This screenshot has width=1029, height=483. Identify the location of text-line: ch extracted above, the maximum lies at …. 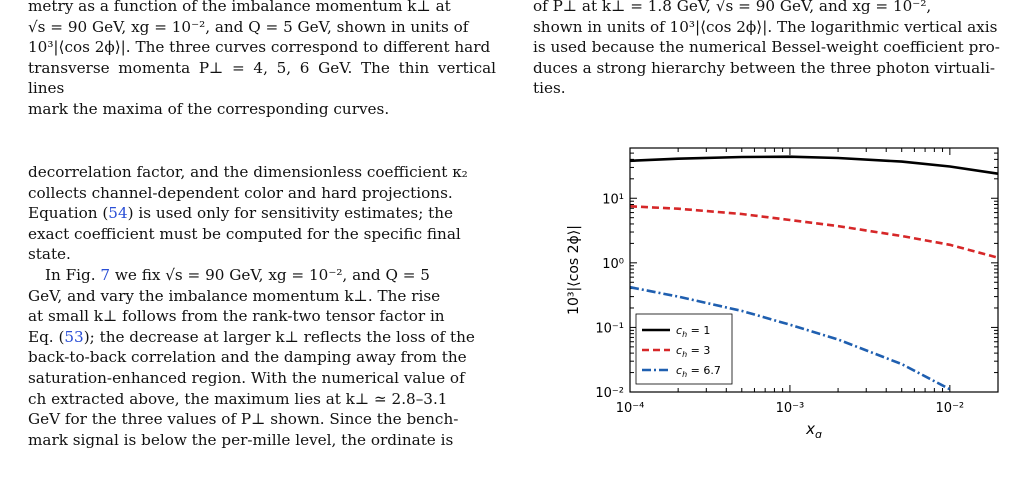
(238, 398).